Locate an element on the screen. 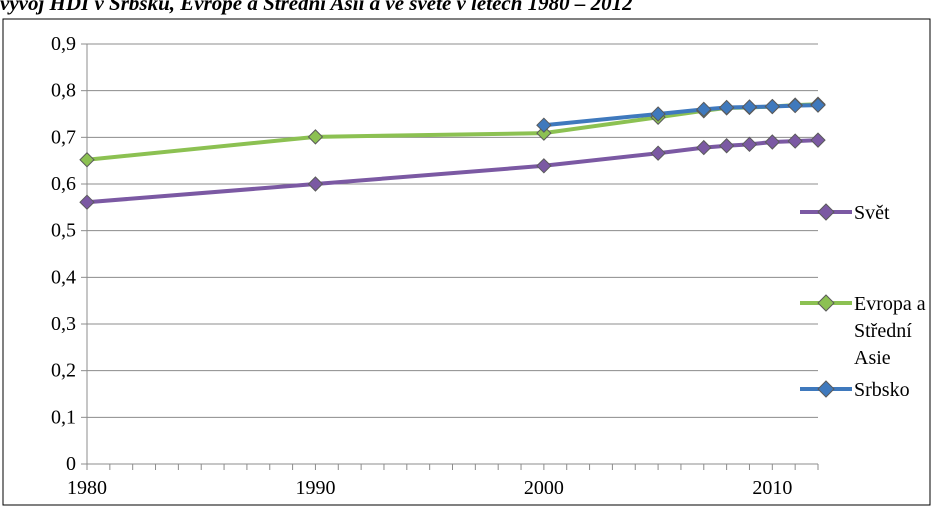 This screenshot has width=948, height=508. legend-label: Střední is located at coordinates (883, 331).